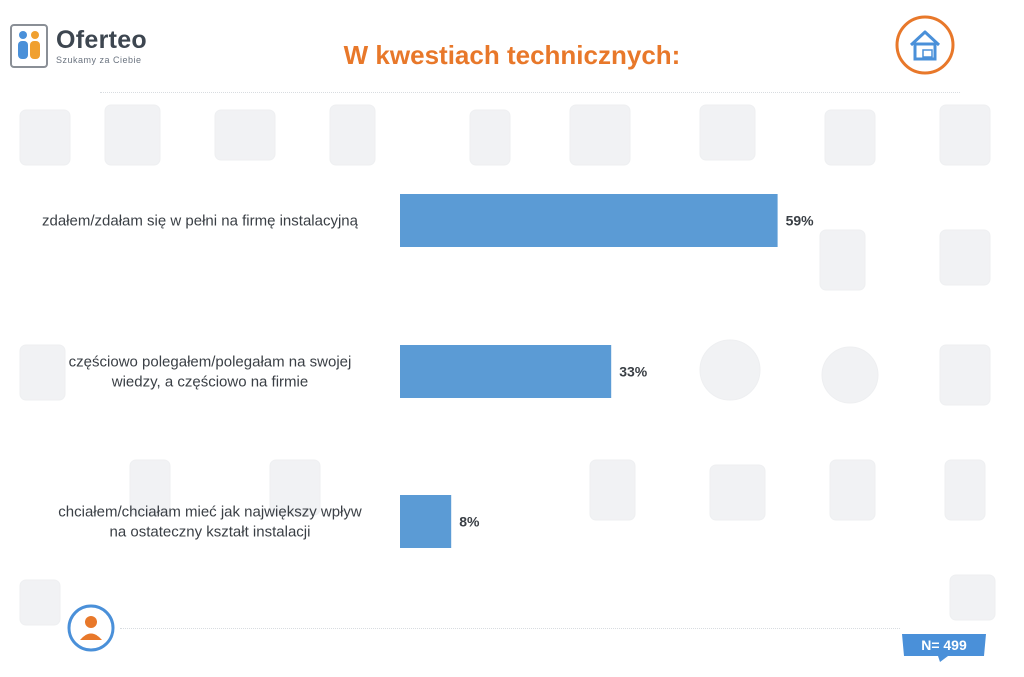 This screenshot has width=1024, height=677. I want to click on oferteo-logo: Oferteo Szukamy za Ciebie, so click(78, 46).